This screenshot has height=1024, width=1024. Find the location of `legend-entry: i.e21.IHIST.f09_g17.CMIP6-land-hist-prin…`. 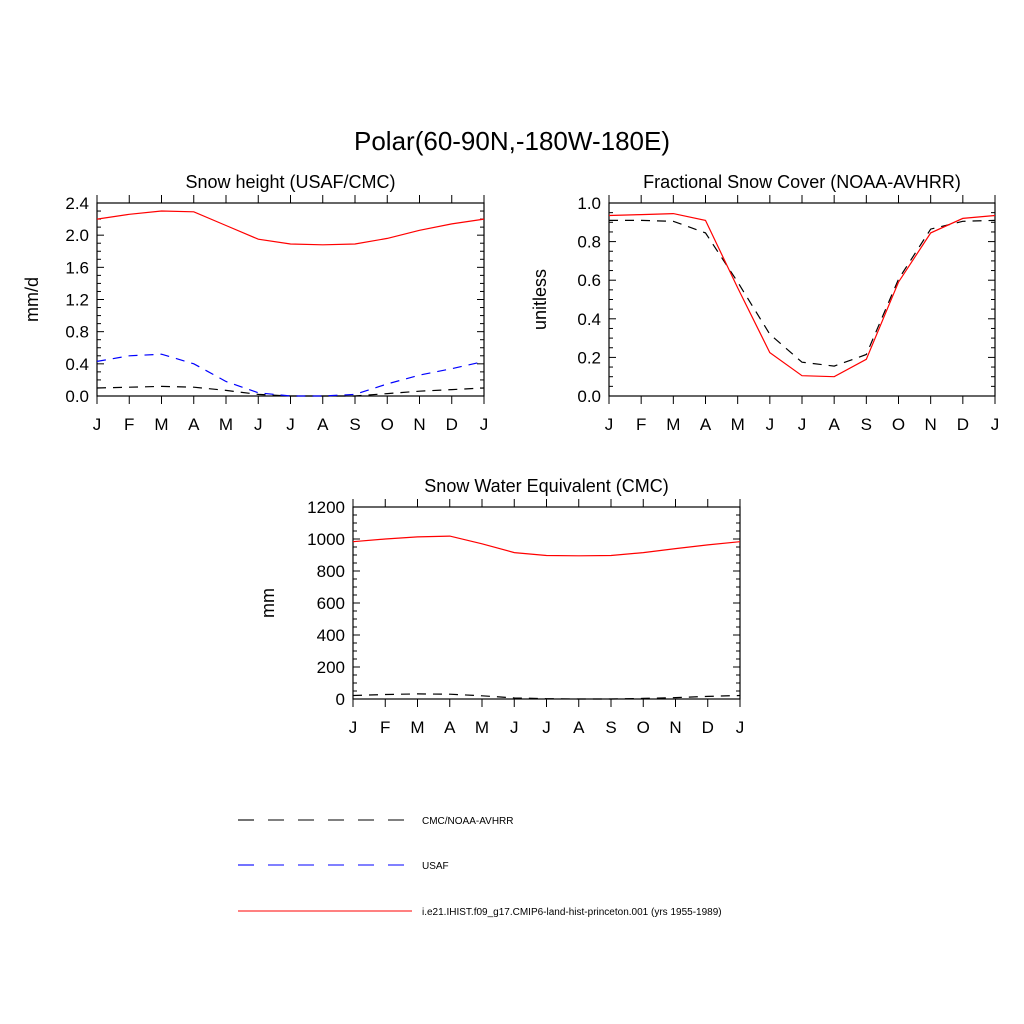

legend-entry: i.e21.IHIST.f09_g17.CMIP6-land-hist-prin… is located at coordinates (480, 912).